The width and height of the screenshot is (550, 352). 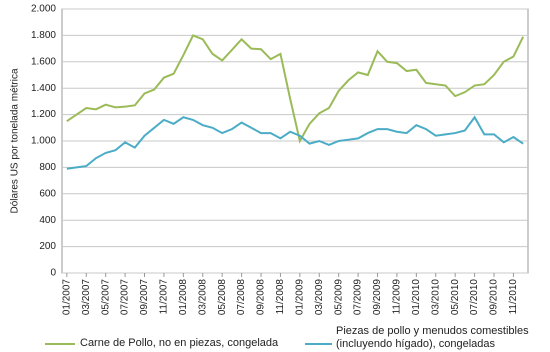 I want to click on y-tick-label: 1.000, so click(x=43, y=141).